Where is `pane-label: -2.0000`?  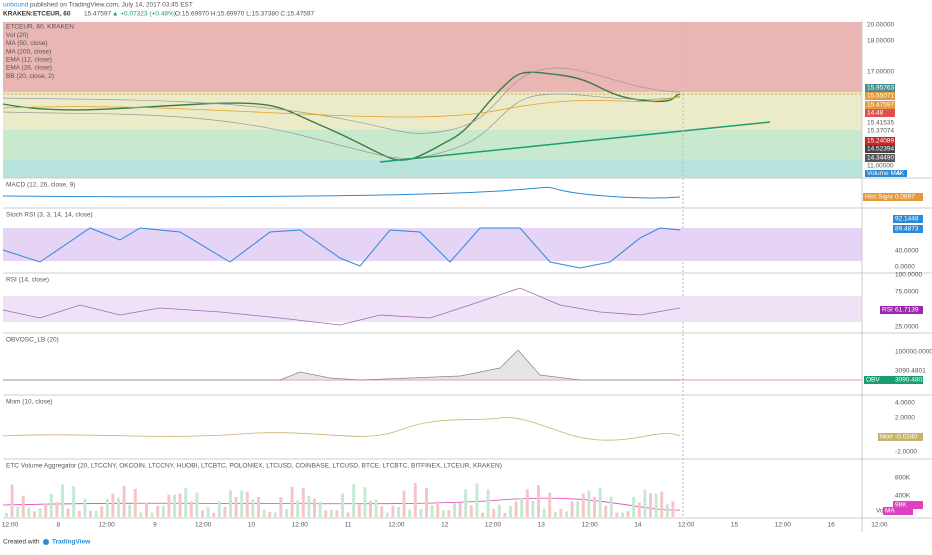
pane-label: -2.0000 is located at coordinates (906, 452).